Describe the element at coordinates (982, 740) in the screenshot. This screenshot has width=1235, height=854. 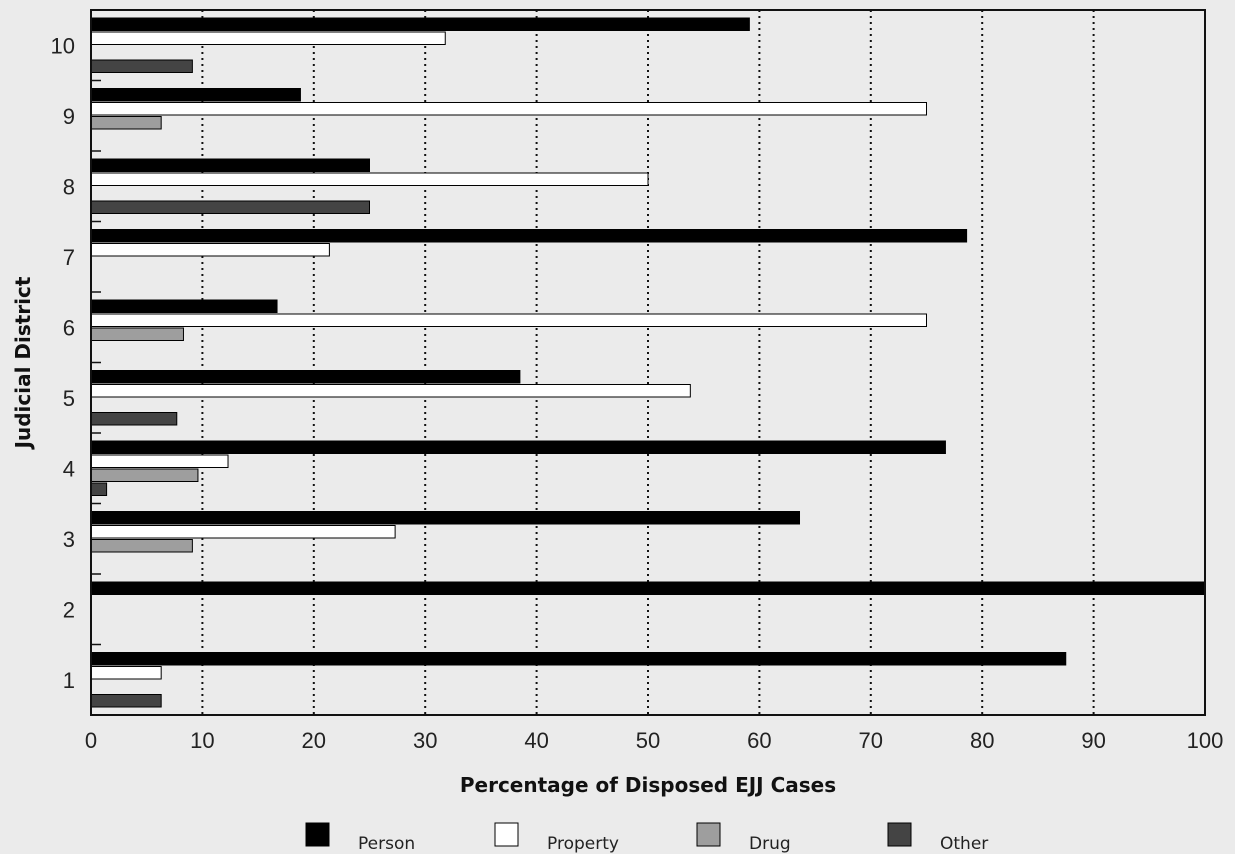
I see `x-tick-label: 80` at that location.